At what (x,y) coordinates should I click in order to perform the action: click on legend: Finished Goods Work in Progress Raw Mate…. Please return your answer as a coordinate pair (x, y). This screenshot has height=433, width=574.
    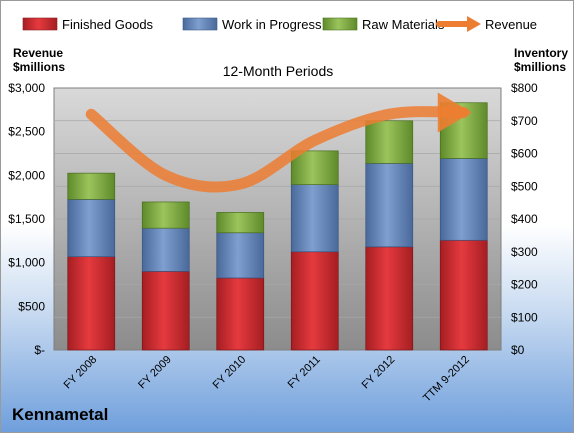
    Looking at the image, I should click on (279, 24).